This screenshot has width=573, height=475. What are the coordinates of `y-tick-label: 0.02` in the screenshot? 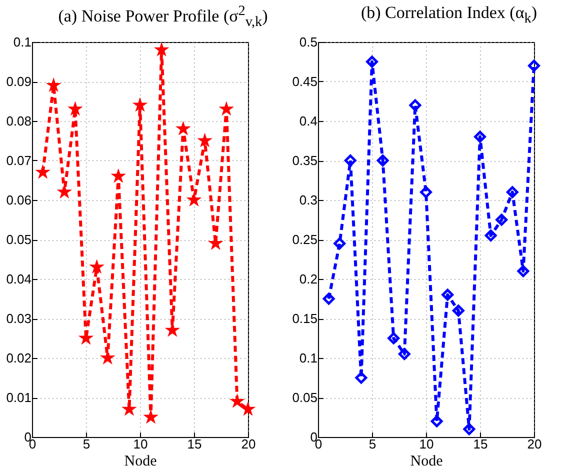 It's located at (19, 358).